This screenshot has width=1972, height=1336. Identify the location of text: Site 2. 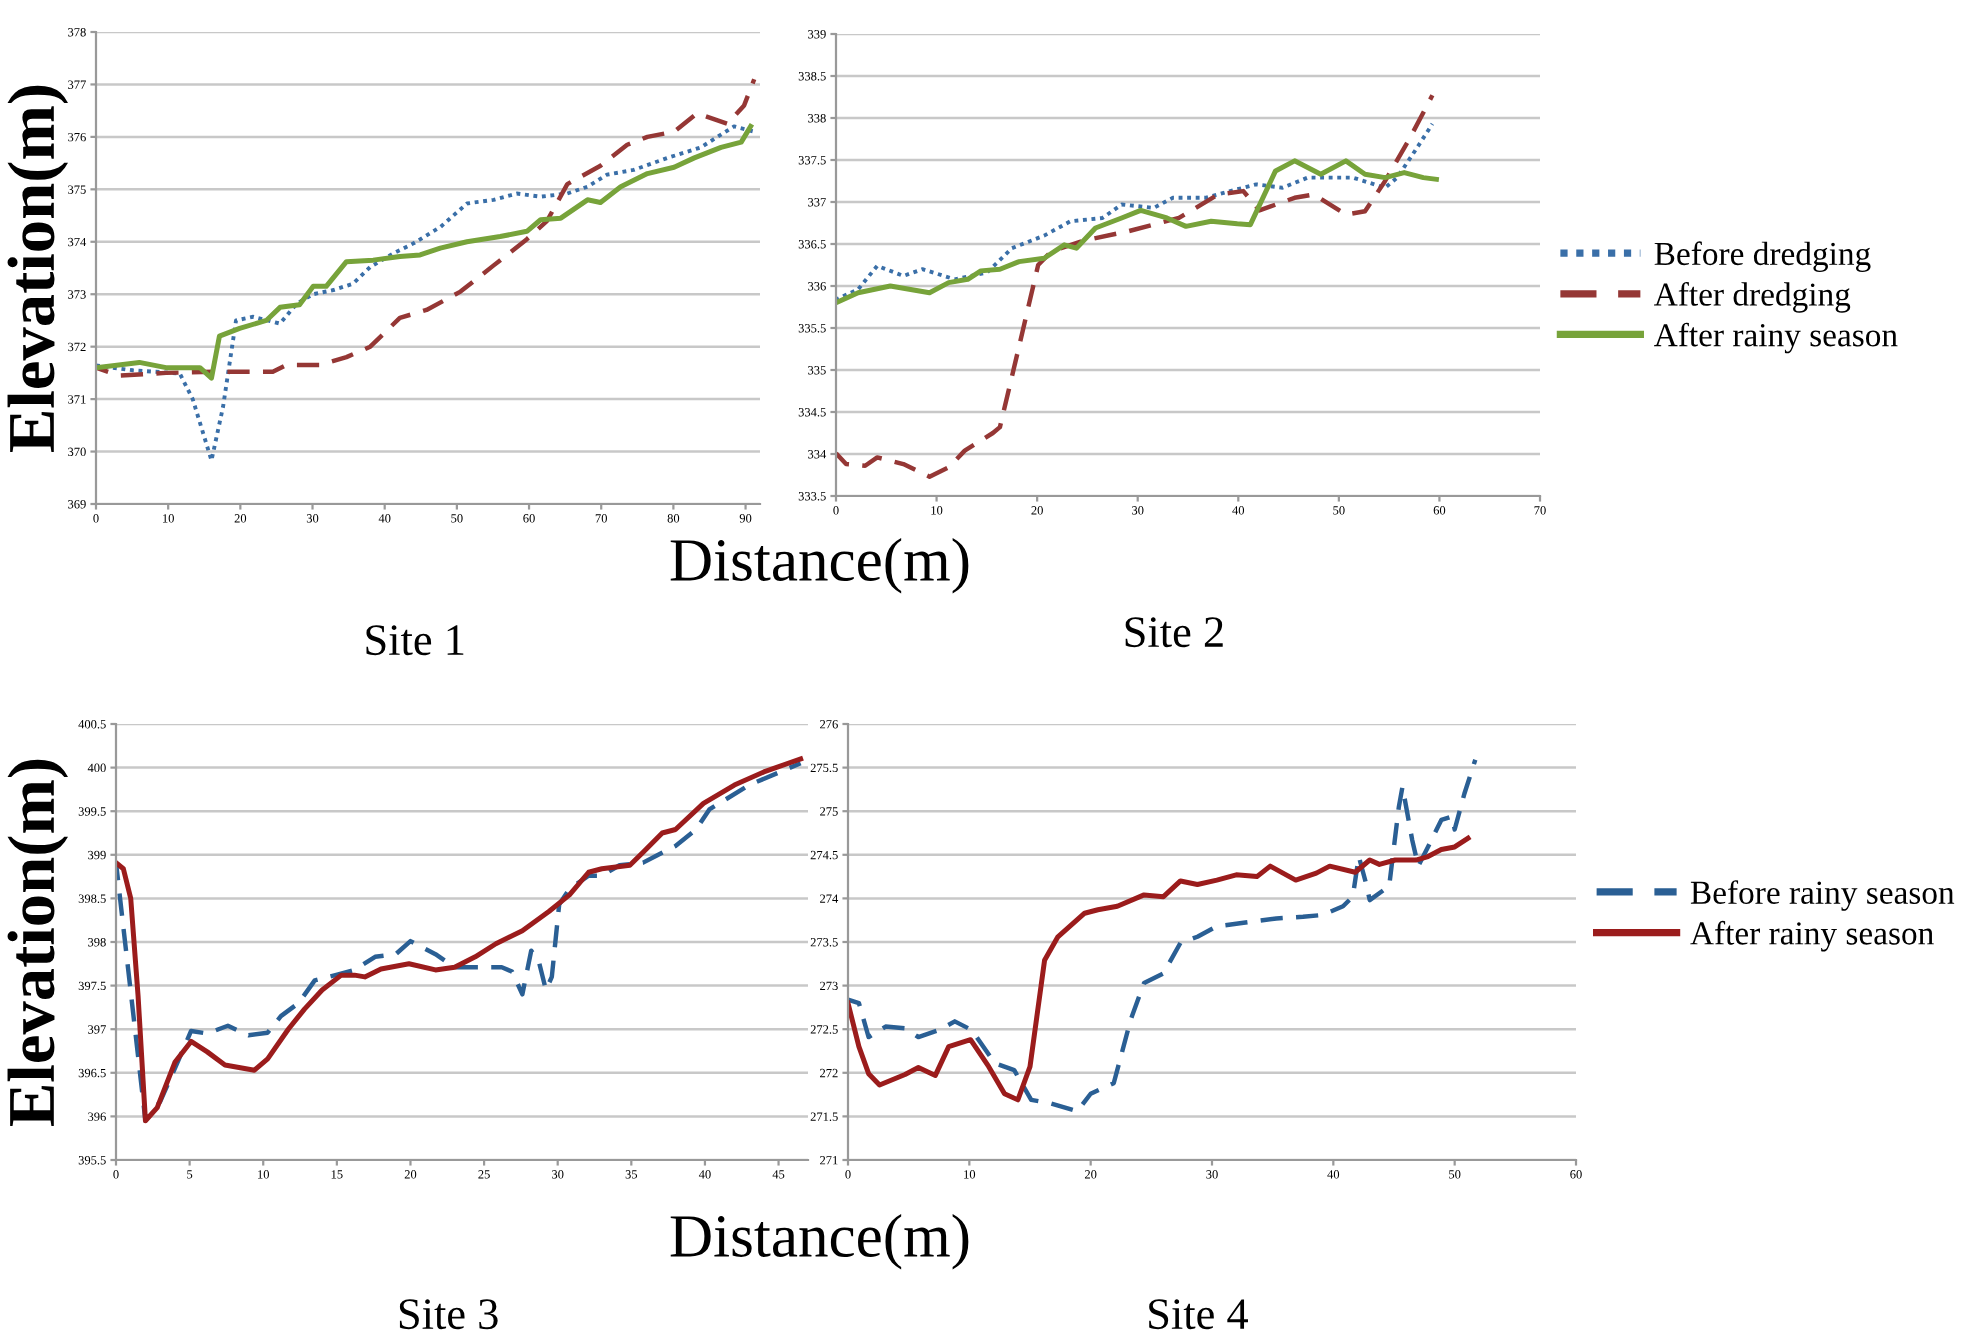
(1174, 632).